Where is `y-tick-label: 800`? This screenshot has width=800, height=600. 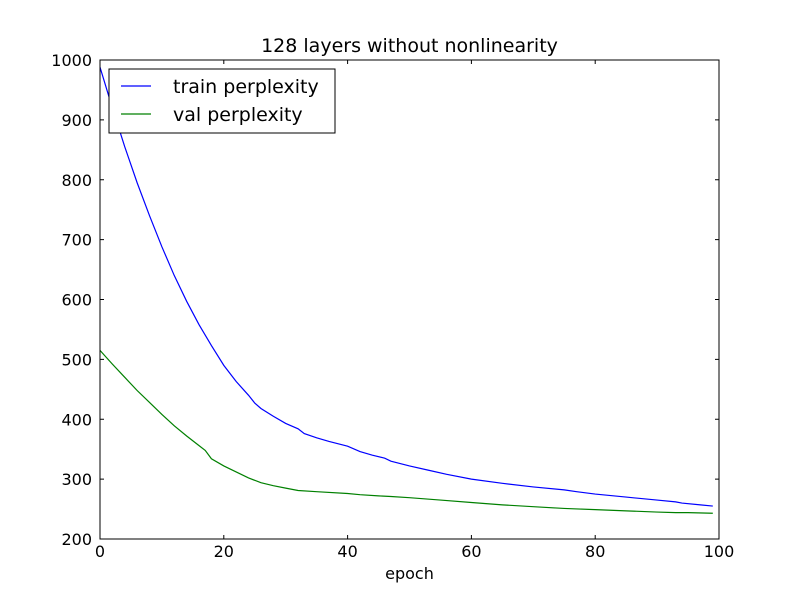 y-tick-label: 800 is located at coordinates (76, 180).